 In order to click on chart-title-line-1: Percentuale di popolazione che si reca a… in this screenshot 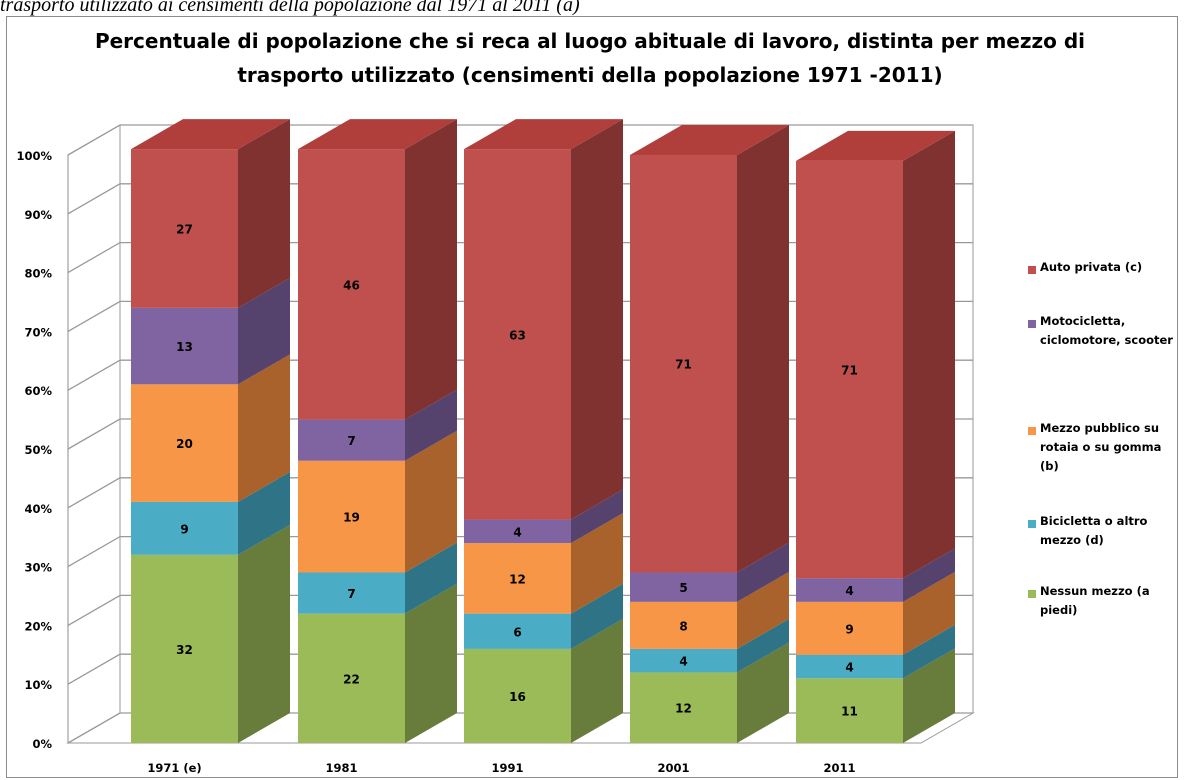, I will do `click(590, 41)`.